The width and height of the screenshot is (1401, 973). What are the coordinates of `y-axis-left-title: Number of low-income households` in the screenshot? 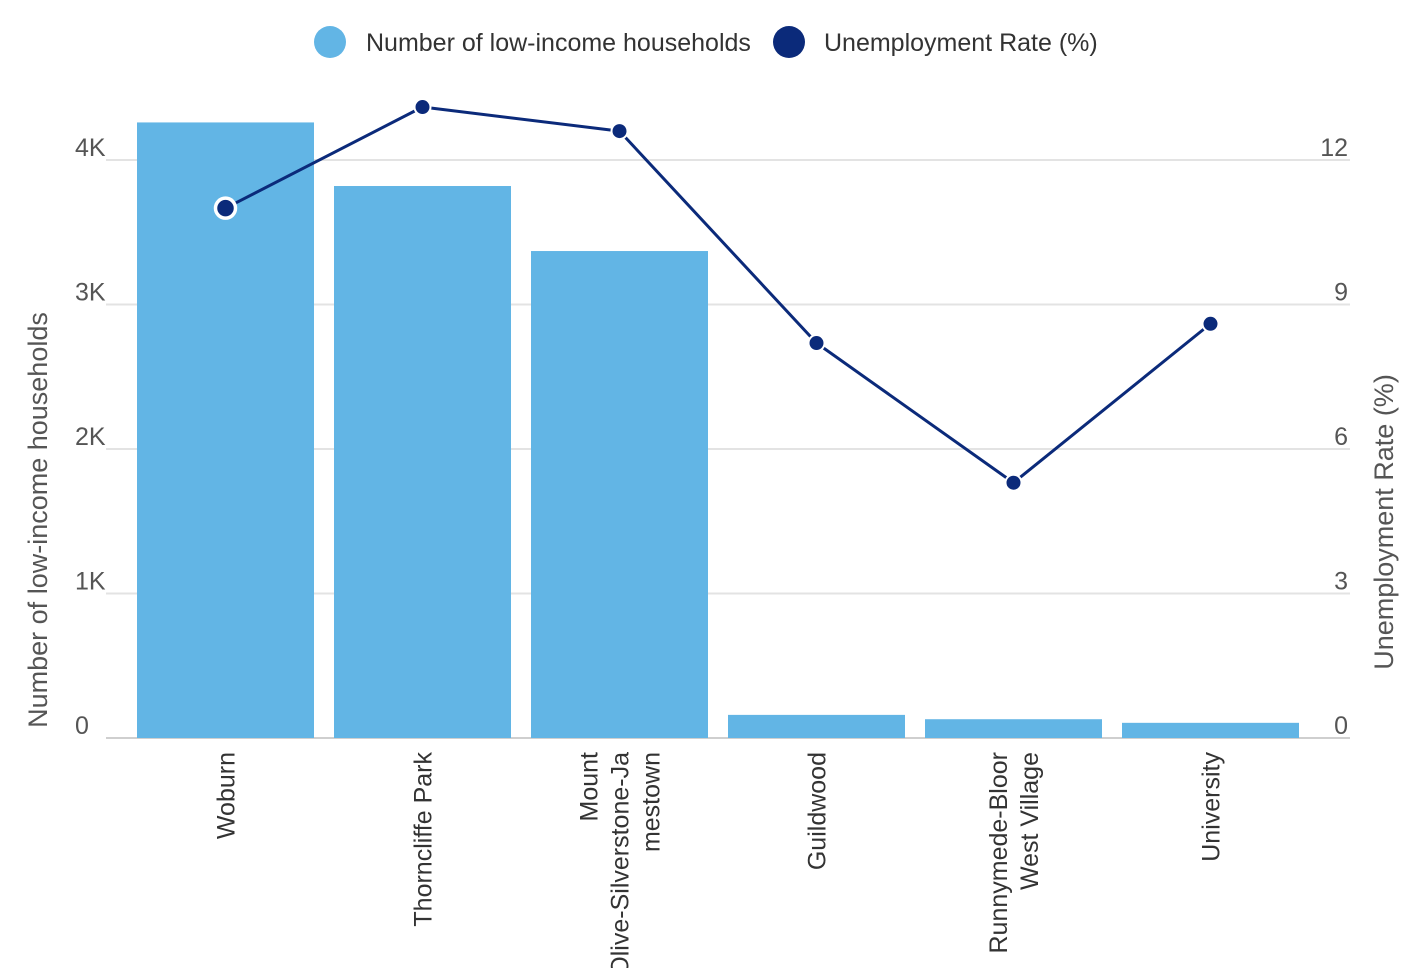 It's located at (38, 520).